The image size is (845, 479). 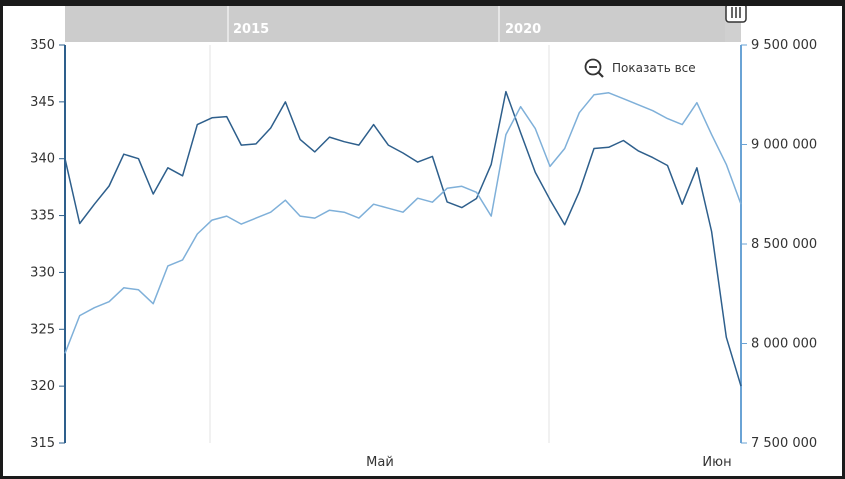 What do you see at coordinates (42, 329) in the screenshot?
I see `left-tick-label: 325` at bounding box center [42, 329].